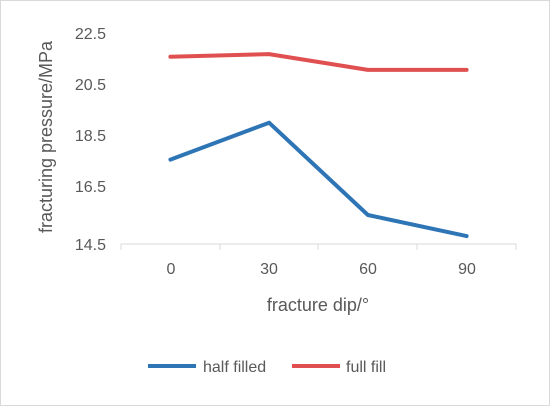  What do you see at coordinates (368, 269) in the screenshot?
I see `x-tick-label: 60` at bounding box center [368, 269].